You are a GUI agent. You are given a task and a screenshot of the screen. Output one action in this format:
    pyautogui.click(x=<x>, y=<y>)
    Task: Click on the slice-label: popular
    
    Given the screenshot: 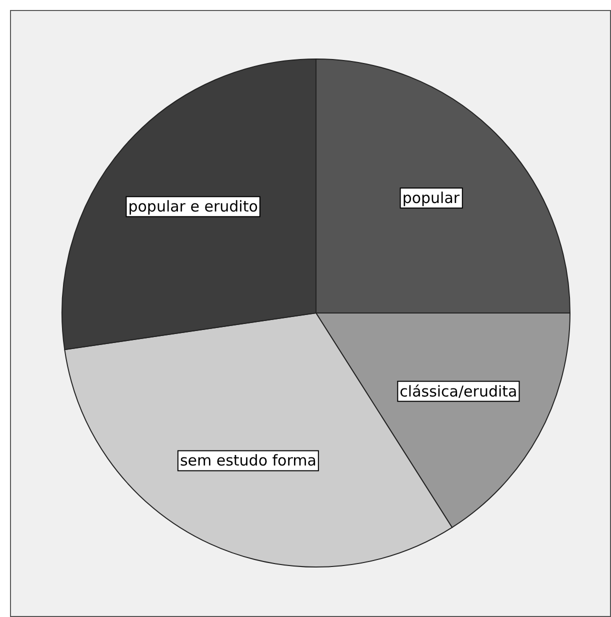 What is the action you would take?
    pyautogui.click(x=431, y=198)
    